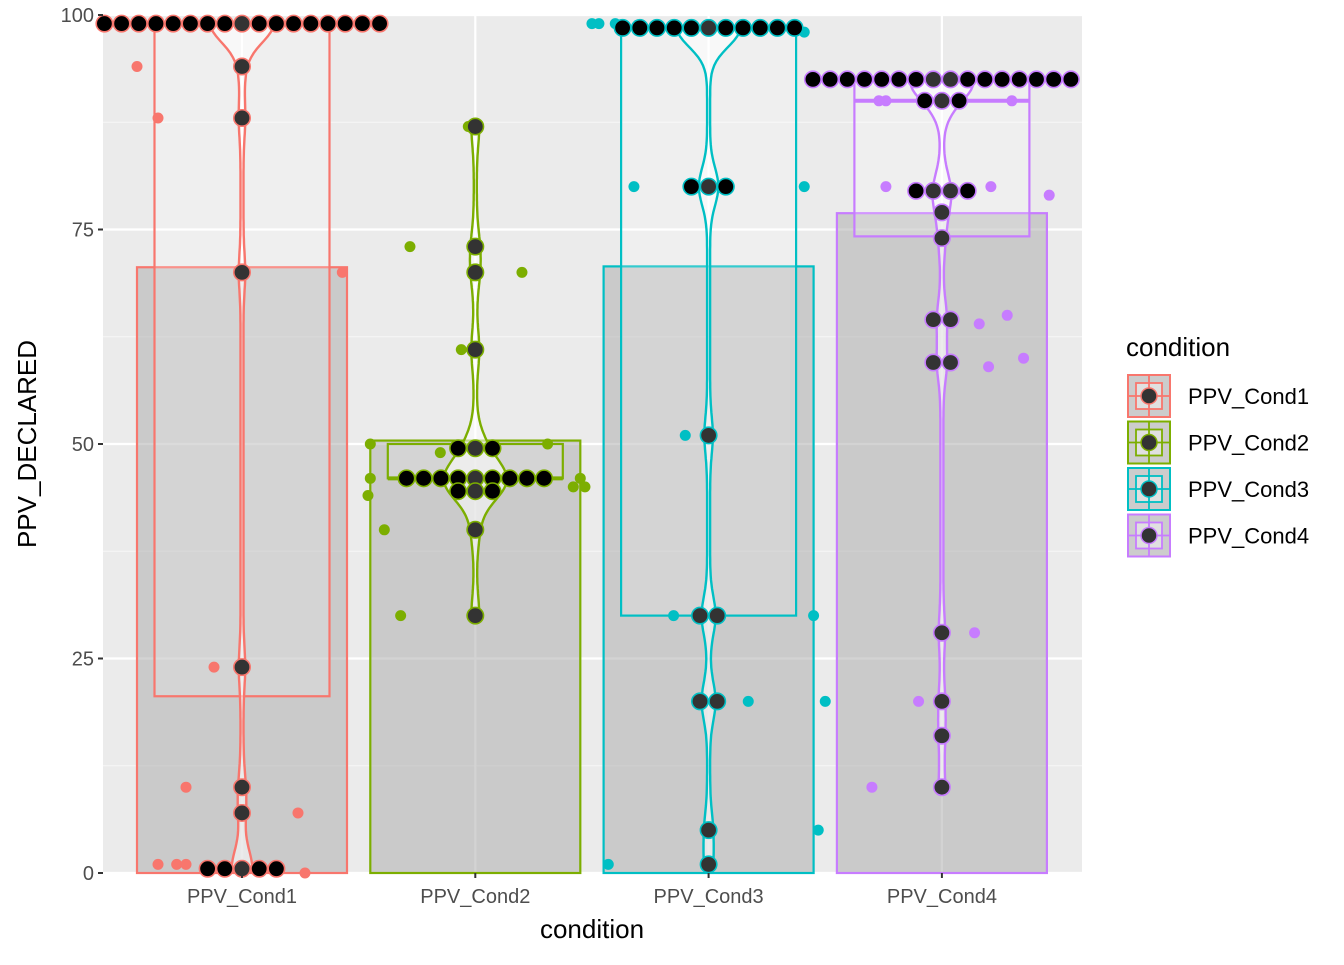 The width and height of the screenshot is (1344, 965). Describe the element at coordinates (709, 897) in the screenshot. I see `x-tick-label: PPV_Cond3` at that location.